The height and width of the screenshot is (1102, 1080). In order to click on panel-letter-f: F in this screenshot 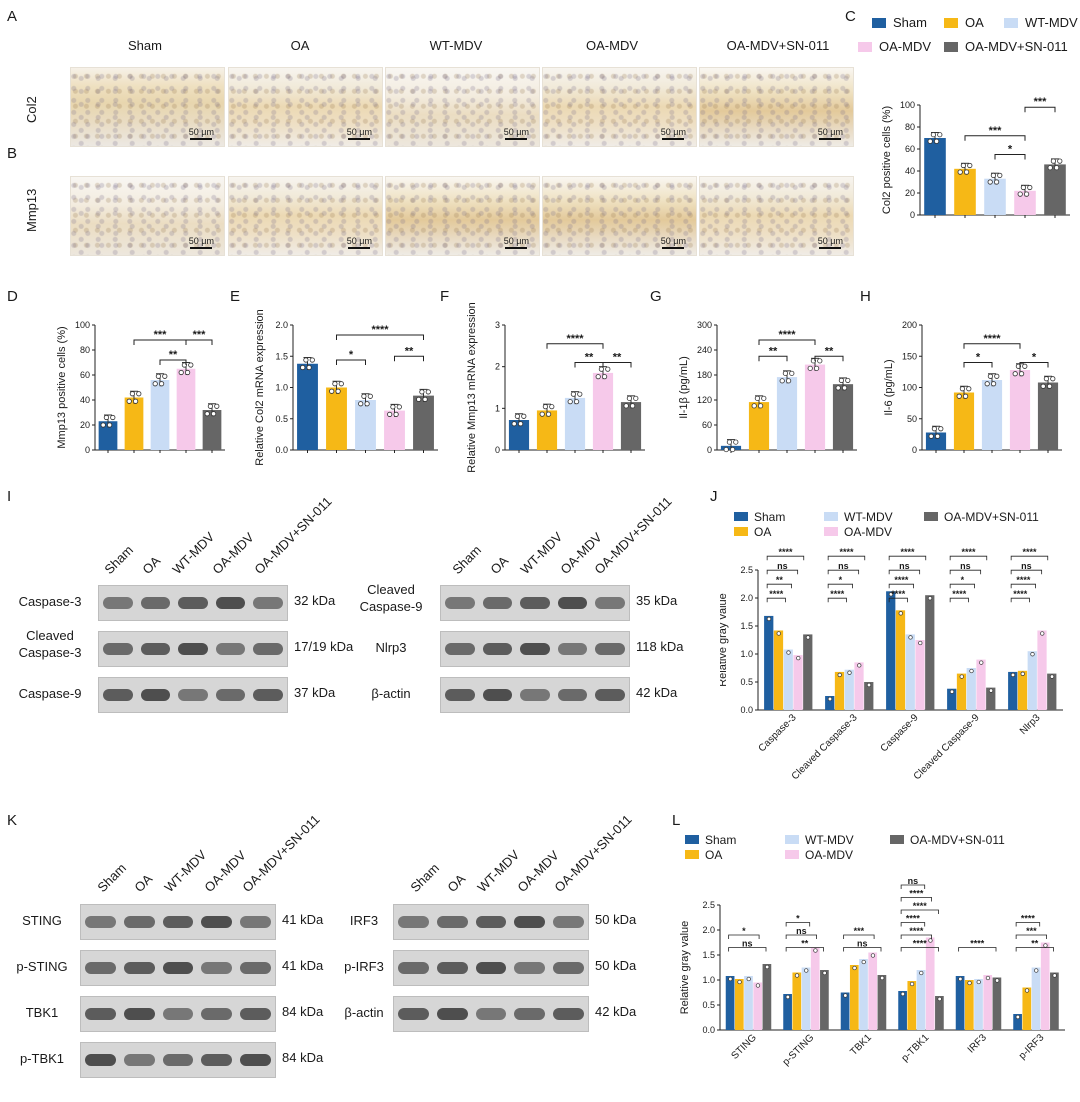, I will do `click(445, 296)`.